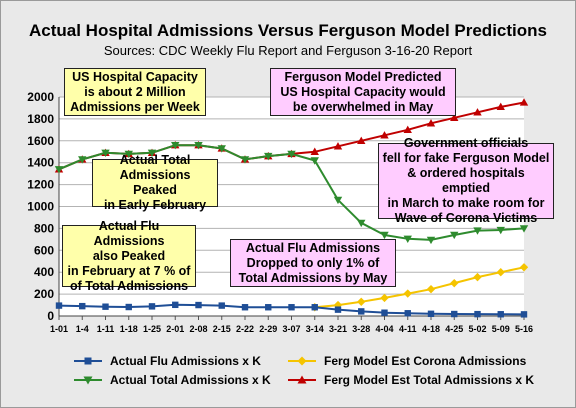 The height and width of the screenshot is (408, 576). Describe the element at coordinates (129, 329) in the screenshot. I see `x-tick-label-3: 1-18` at that location.